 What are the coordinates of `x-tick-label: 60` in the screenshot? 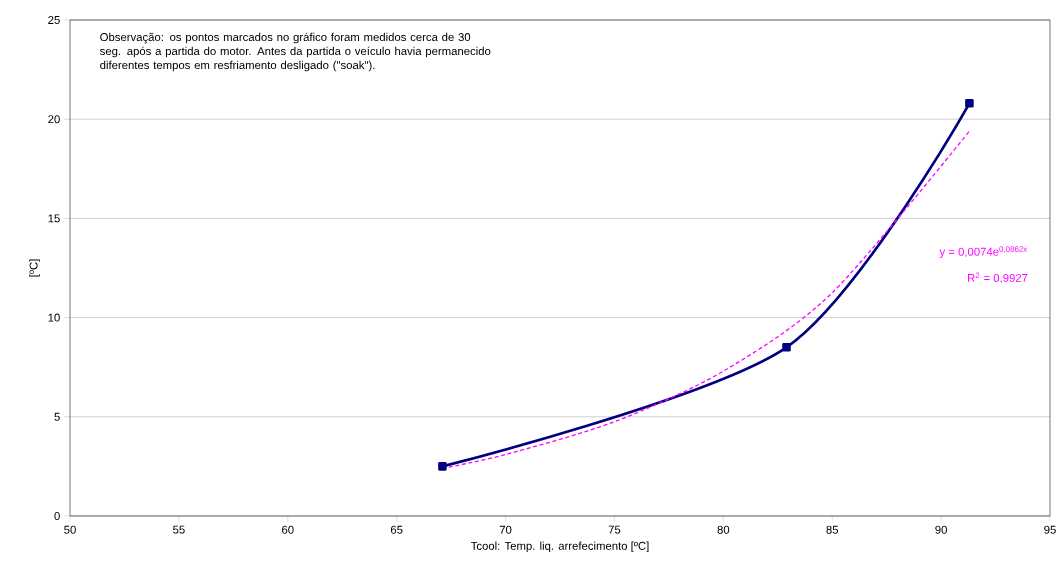 It's located at (288, 529).